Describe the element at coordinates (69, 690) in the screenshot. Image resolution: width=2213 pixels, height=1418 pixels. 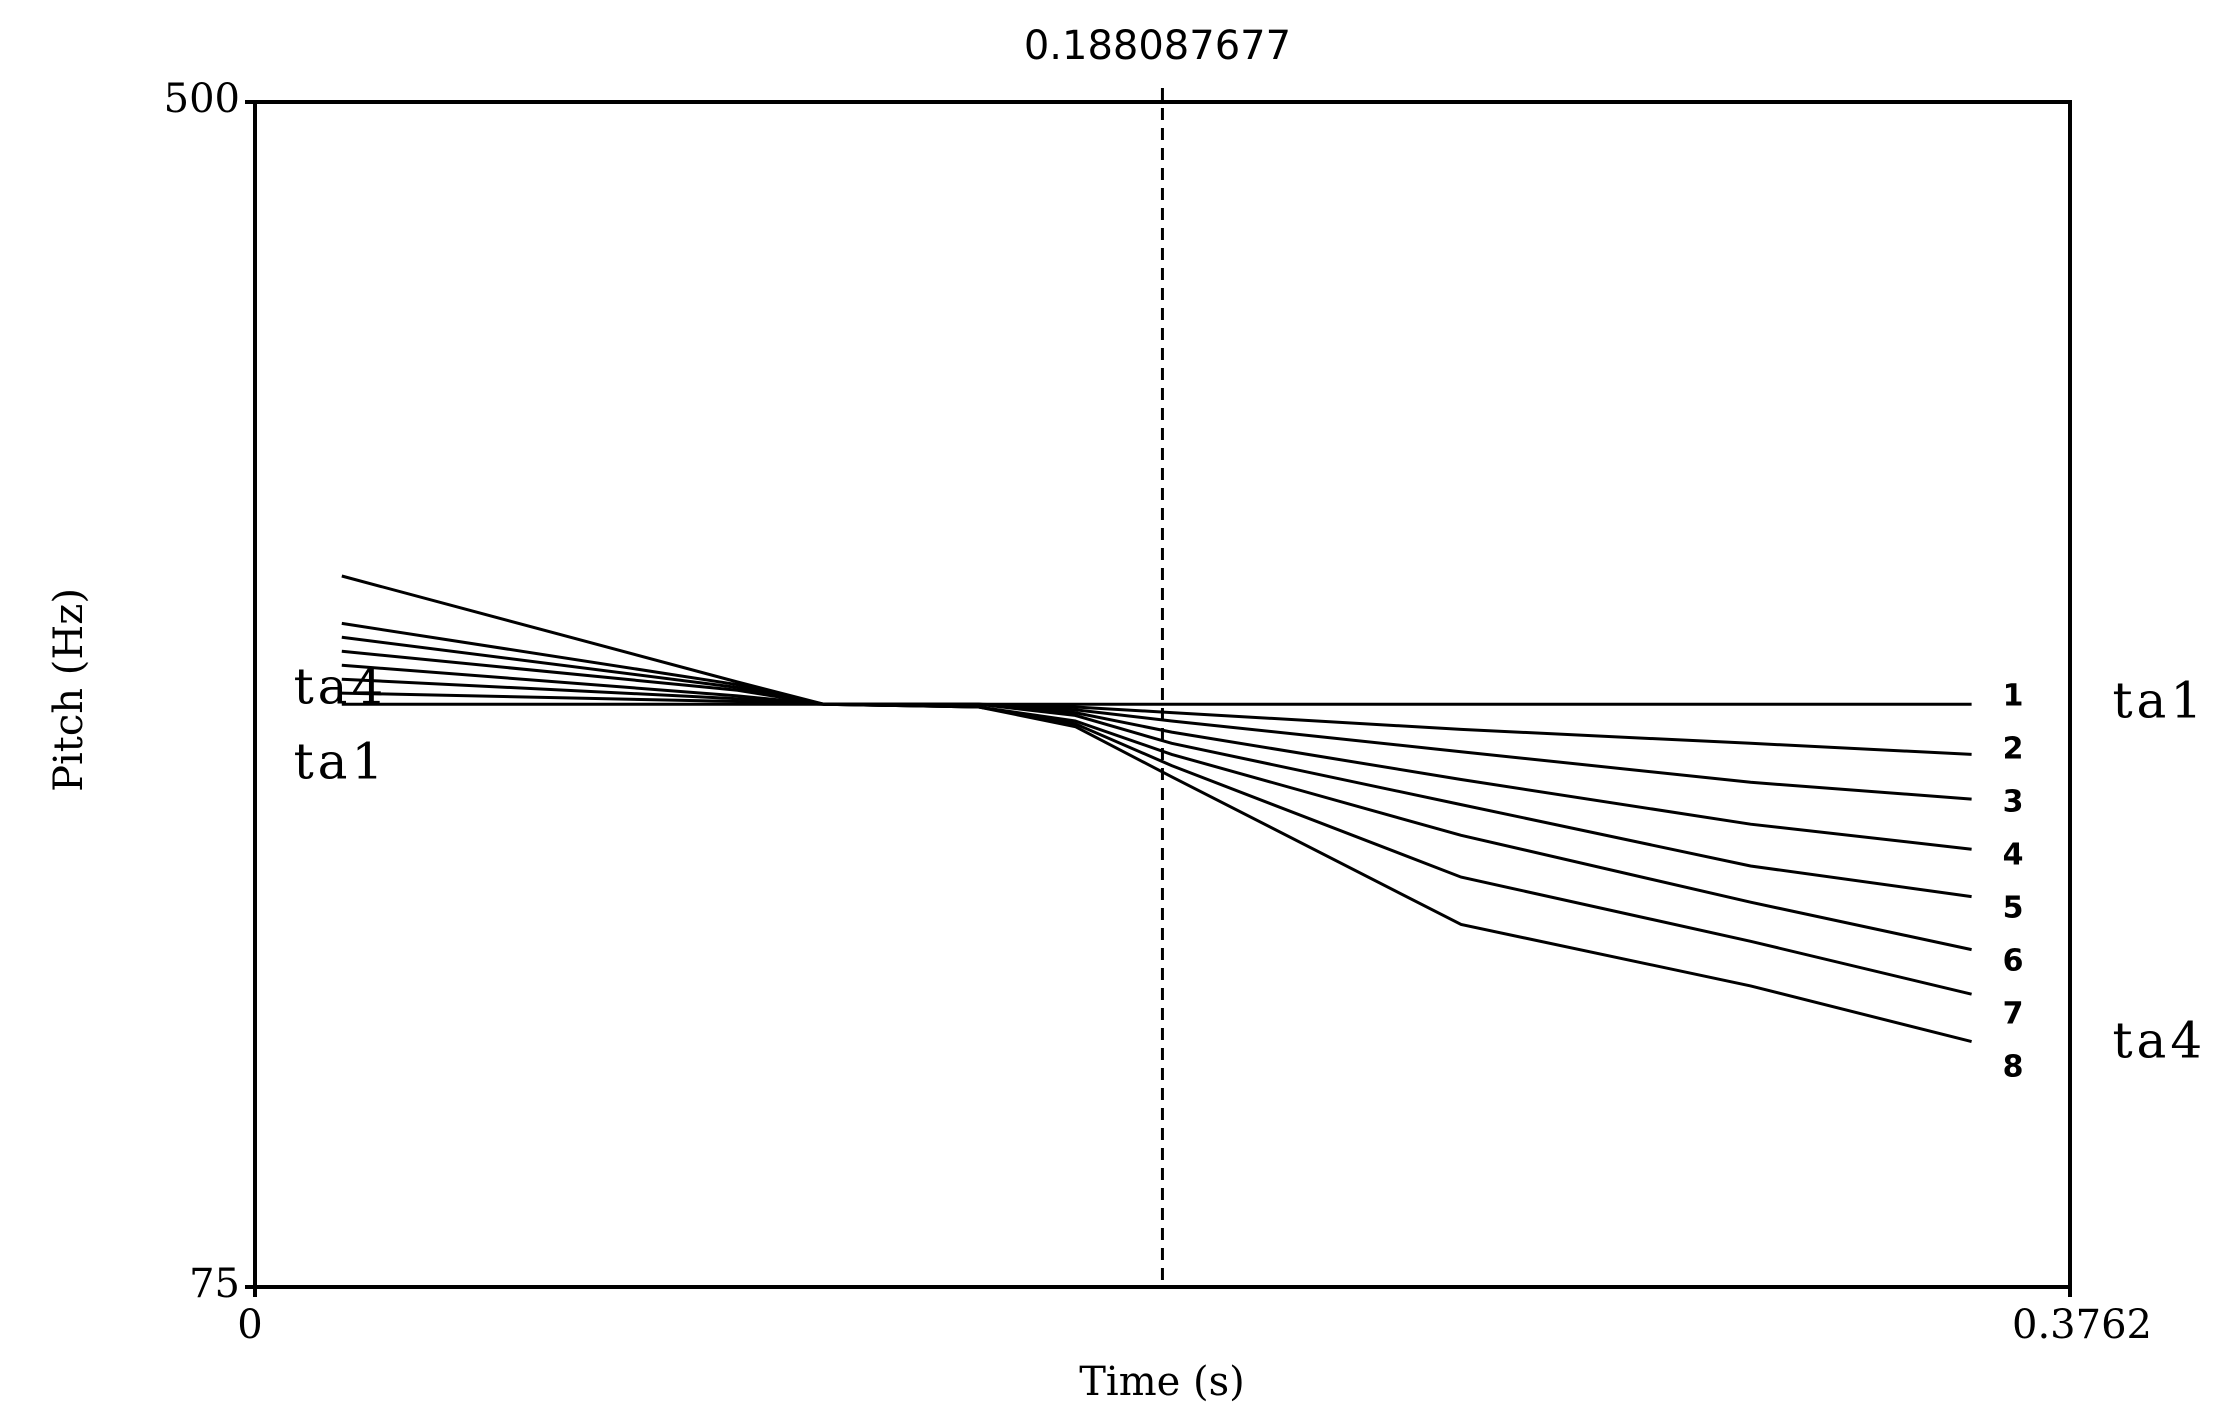
I see `y-axis-title: Pitch (Hz)` at that location.